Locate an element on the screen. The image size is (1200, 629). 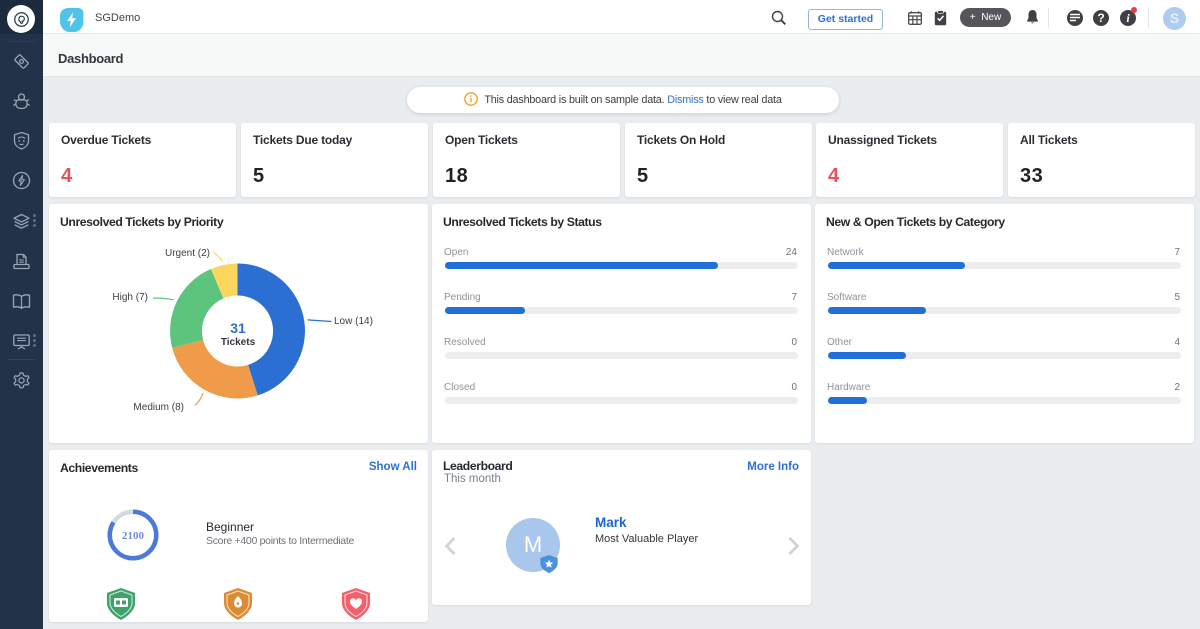
svg-text: 31 is located at coordinates (238, 328).